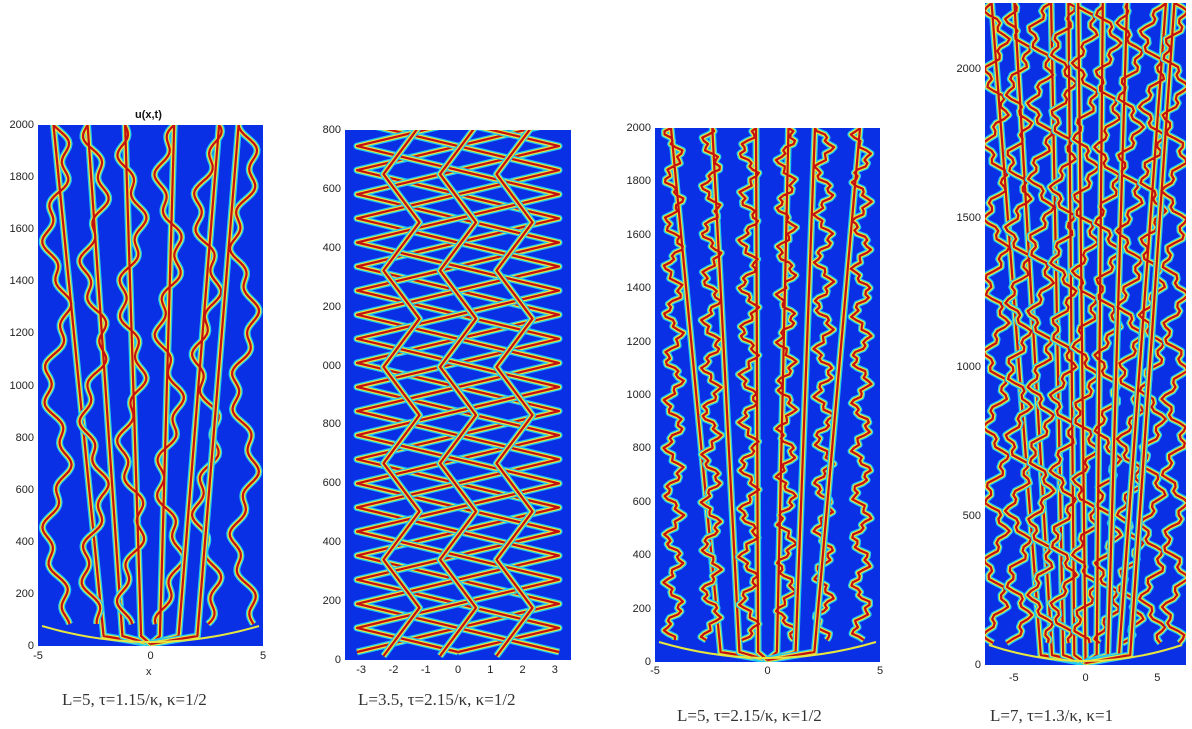 This screenshot has height=729, width=1192. Describe the element at coordinates (150, 634) in the screenshot. I see `heatmap-1-initial-arc` at that location.